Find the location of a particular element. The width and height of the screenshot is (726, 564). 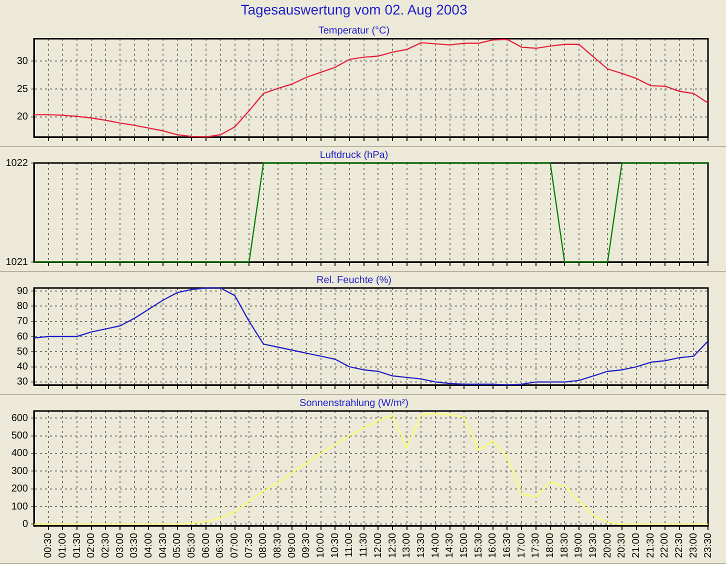

x-tick-label: 01:00 is located at coordinates (62, 545).